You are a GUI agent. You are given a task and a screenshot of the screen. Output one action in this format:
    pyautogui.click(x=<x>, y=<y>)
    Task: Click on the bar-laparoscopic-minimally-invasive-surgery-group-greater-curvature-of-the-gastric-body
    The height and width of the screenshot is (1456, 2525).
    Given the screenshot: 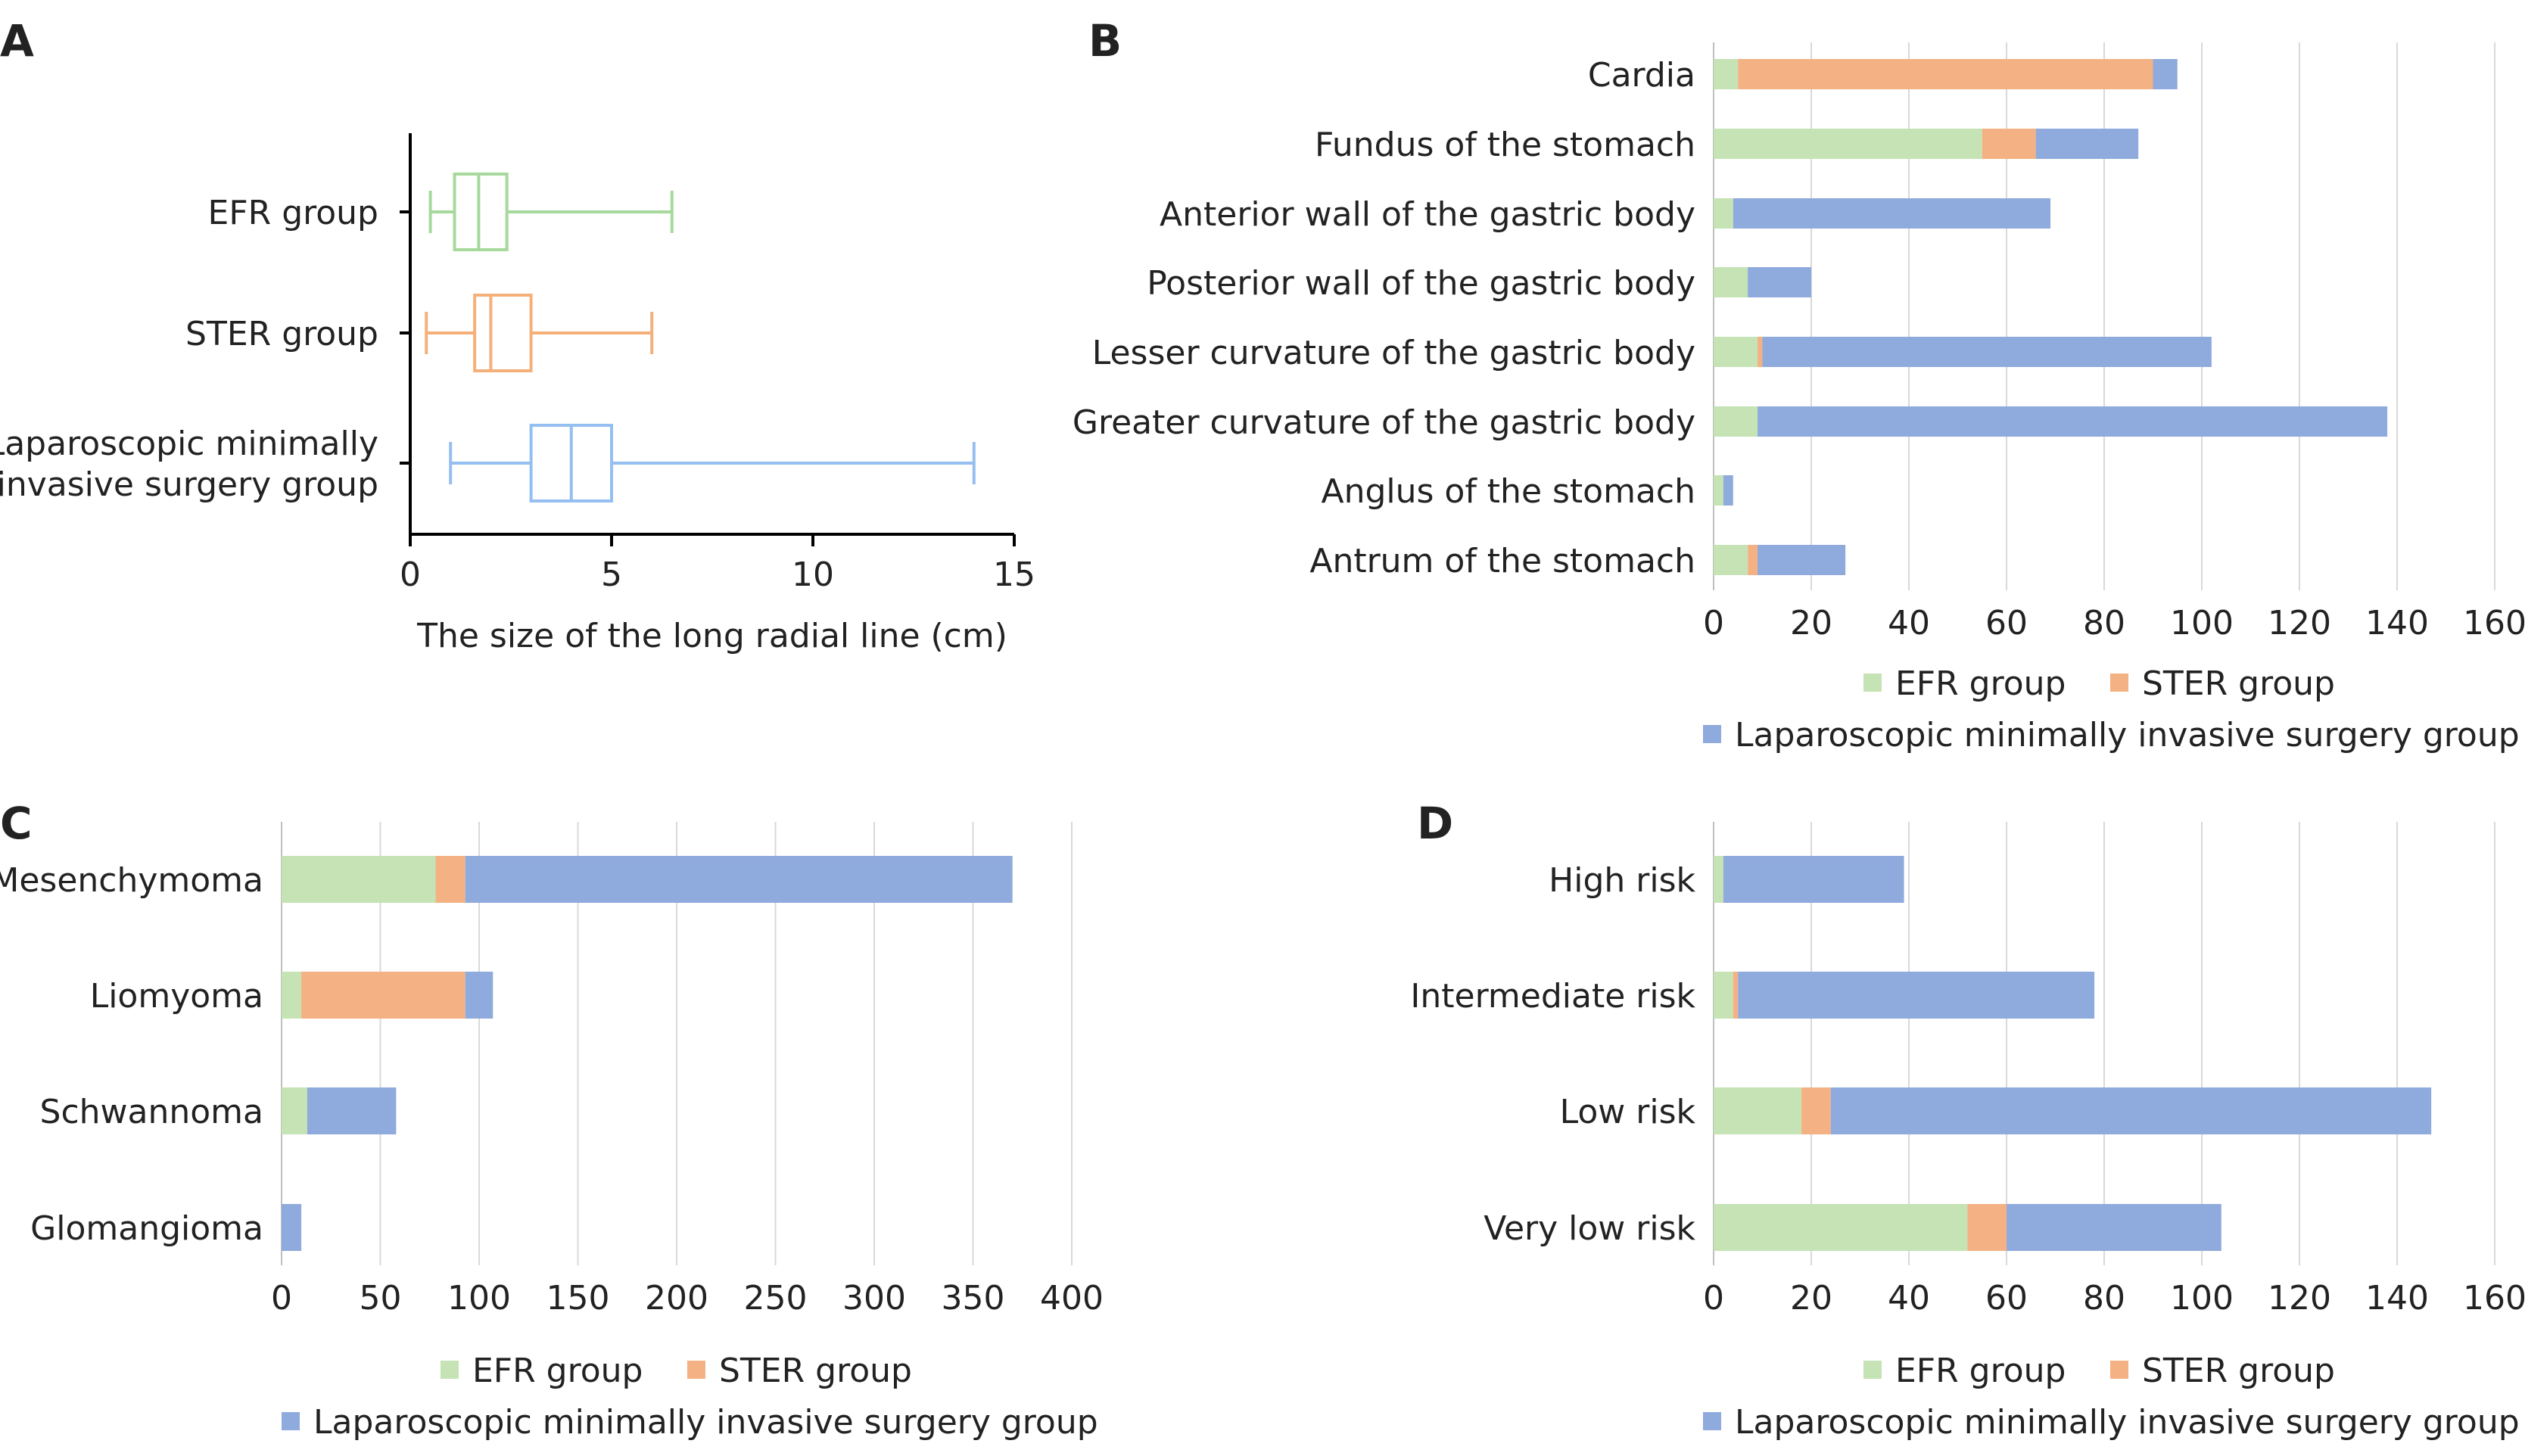 What is the action you would take?
    pyautogui.click(x=2073, y=422)
    